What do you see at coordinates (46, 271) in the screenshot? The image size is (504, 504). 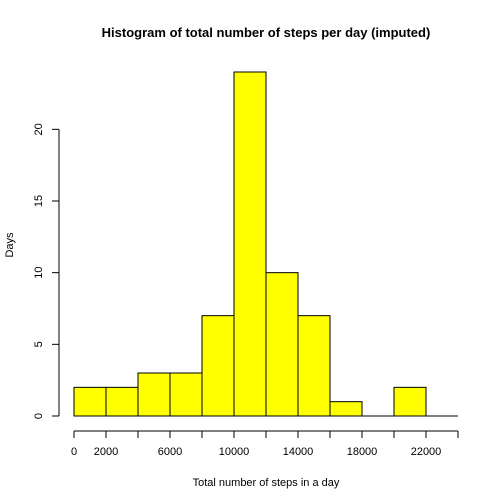 I see `y-axis: 0 5 10 15 20` at bounding box center [46, 271].